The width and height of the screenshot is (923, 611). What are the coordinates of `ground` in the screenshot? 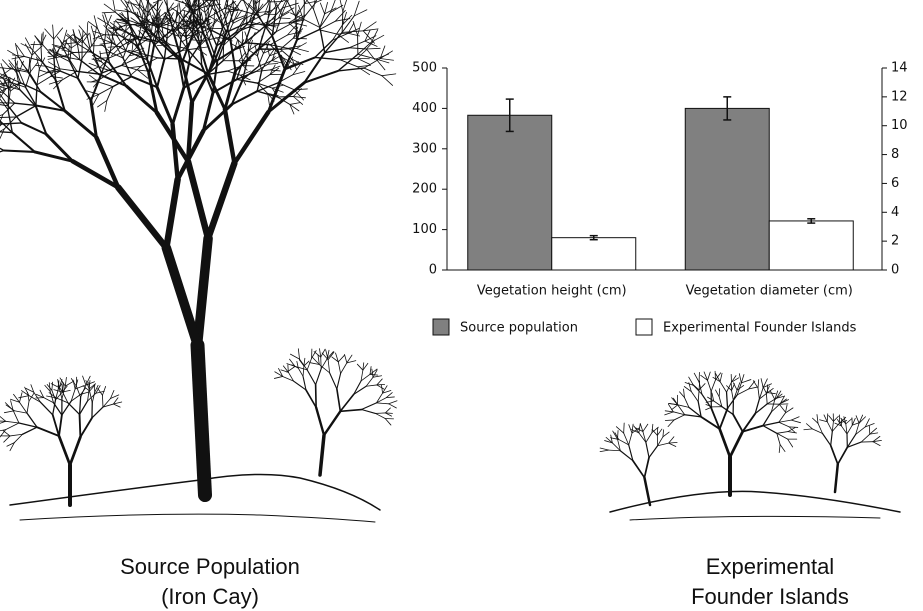 It's located at (195, 492).